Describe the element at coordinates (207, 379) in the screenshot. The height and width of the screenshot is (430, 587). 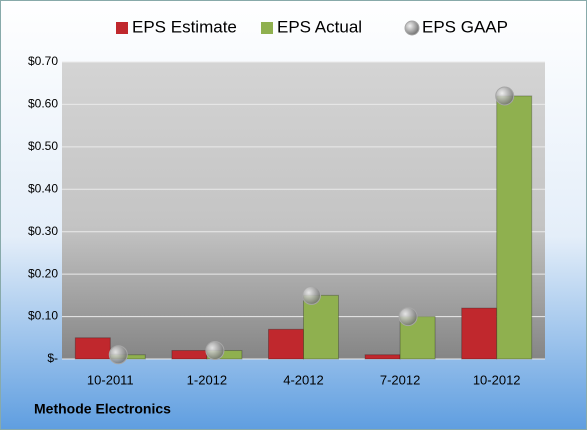
I see `x-tick-label: 1-2012` at that location.